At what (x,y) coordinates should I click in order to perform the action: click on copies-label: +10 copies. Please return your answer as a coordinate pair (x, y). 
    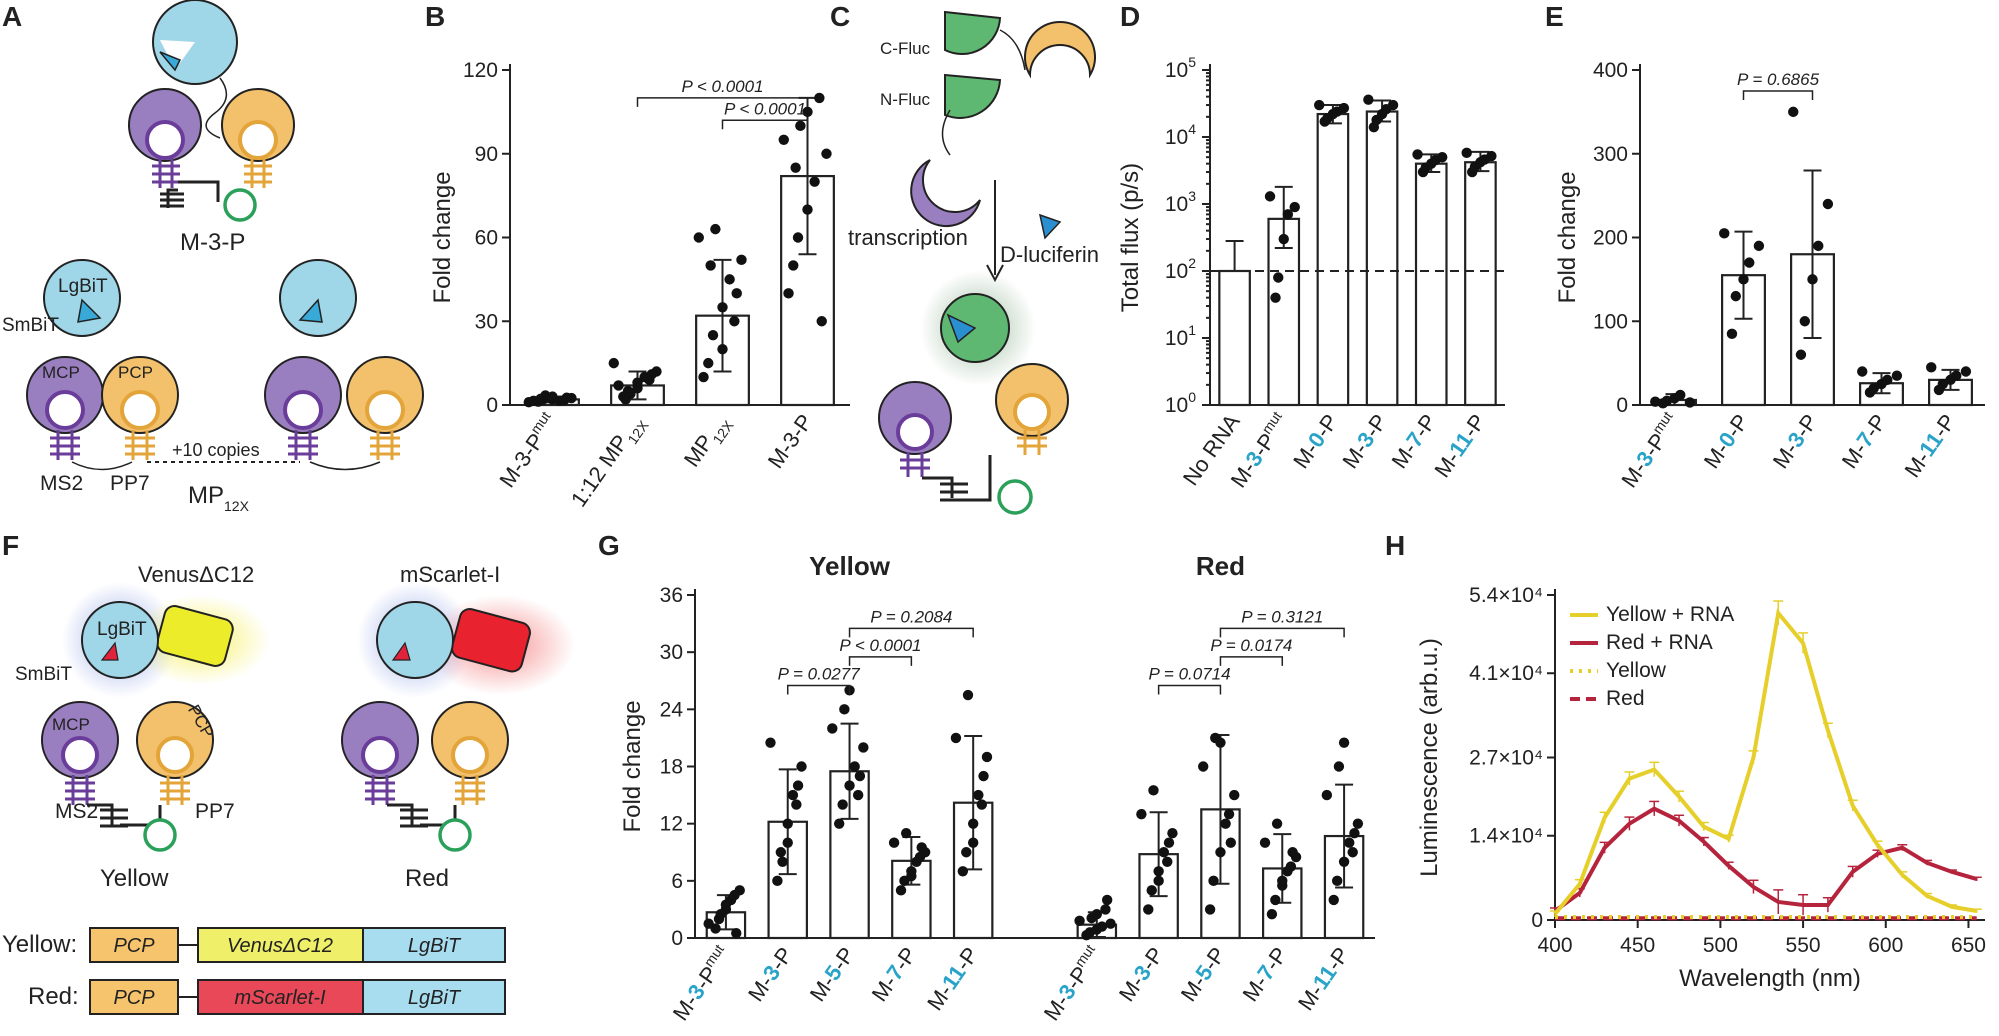
    Looking at the image, I should click on (216, 450).